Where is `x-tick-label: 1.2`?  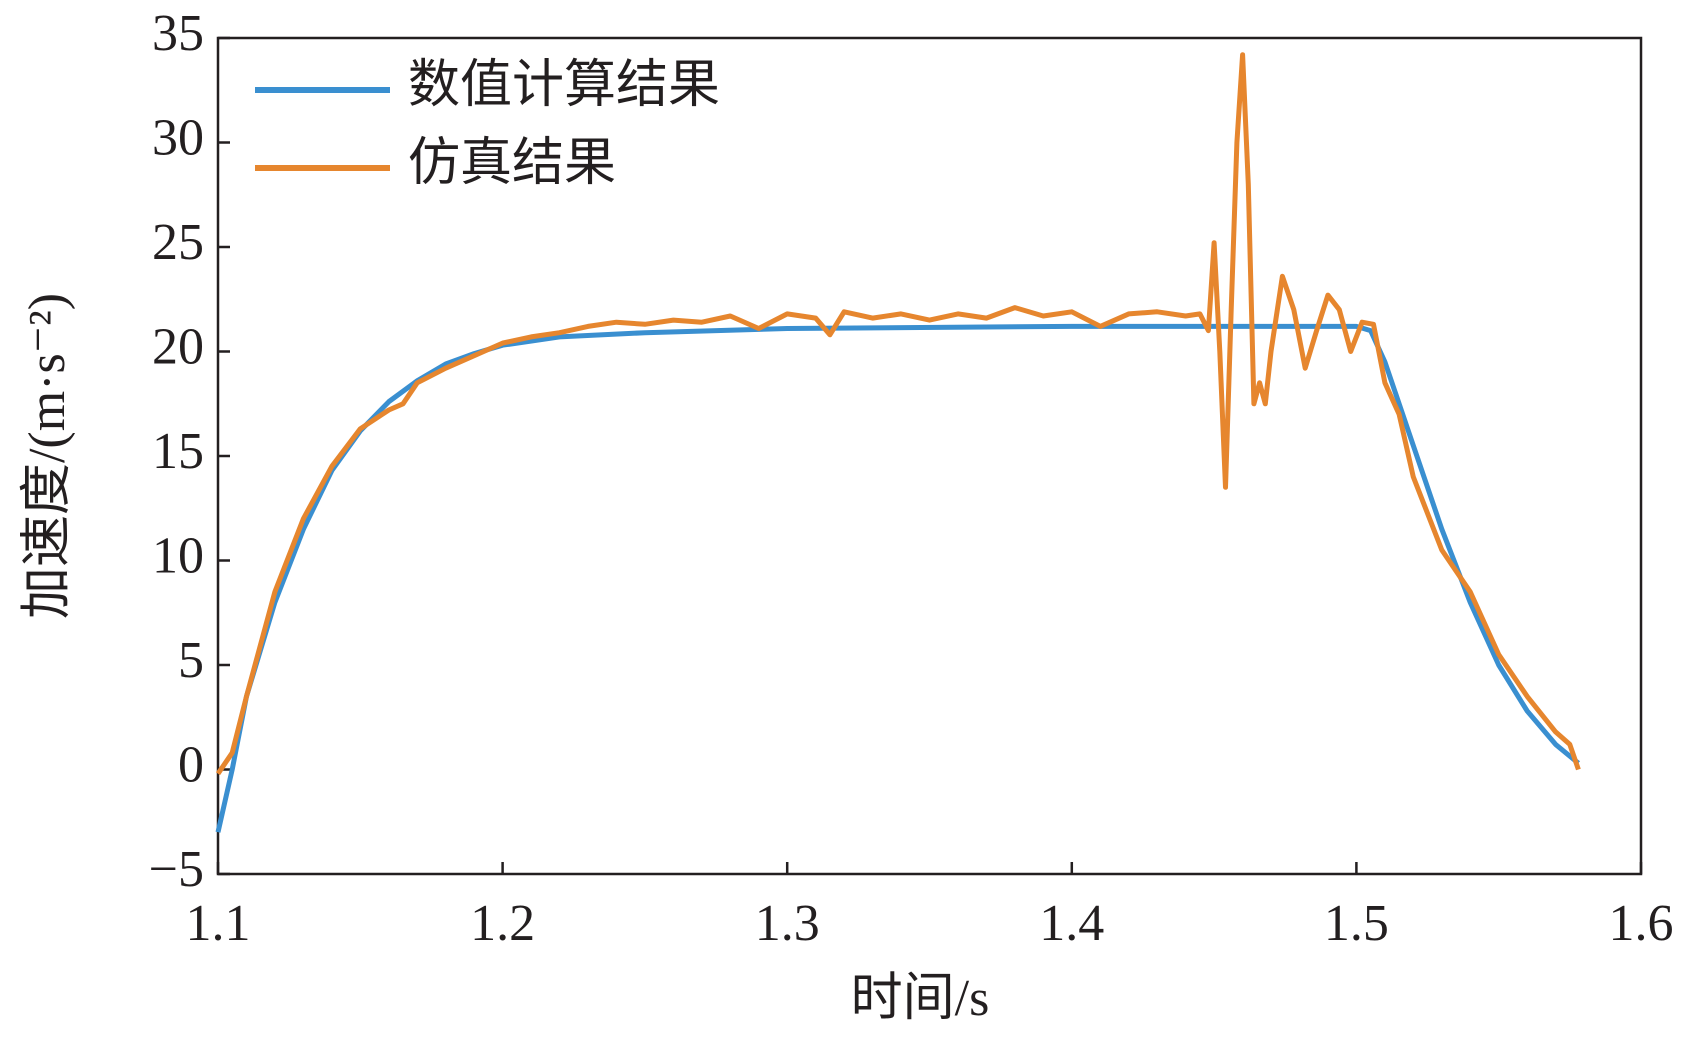
x-tick-label: 1.2 is located at coordinates (502, 923).